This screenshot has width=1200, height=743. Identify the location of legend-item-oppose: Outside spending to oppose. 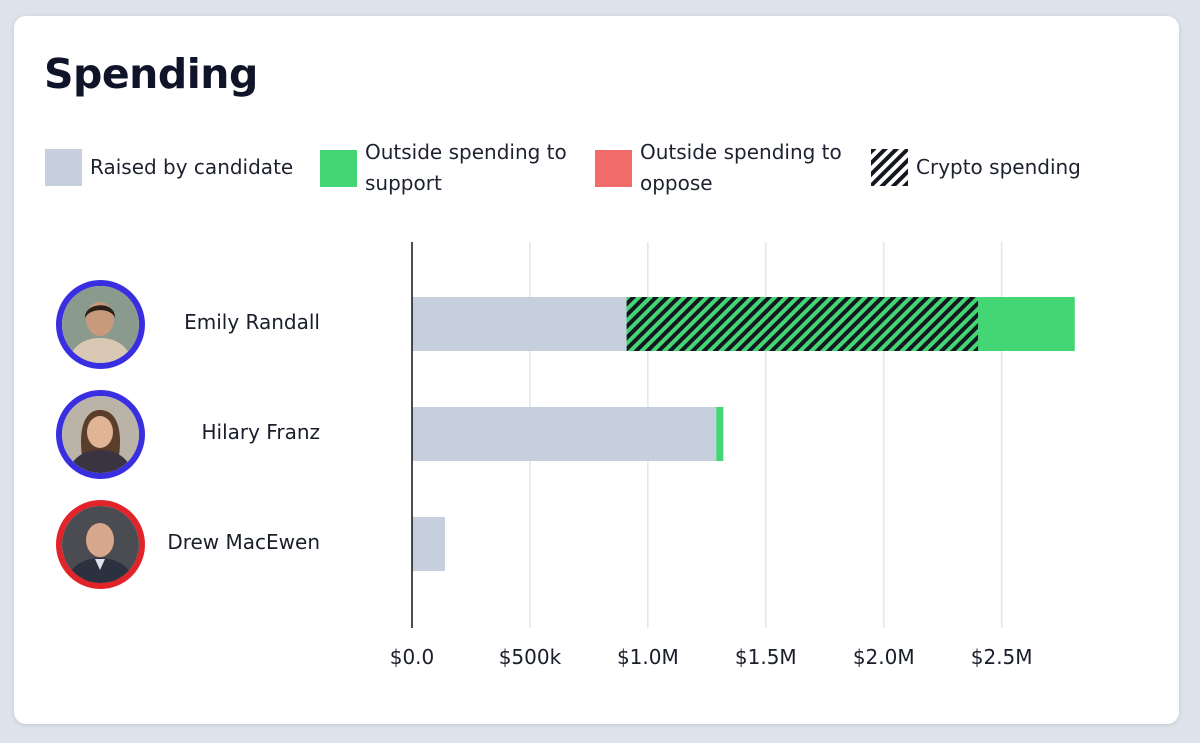
(722, 168).